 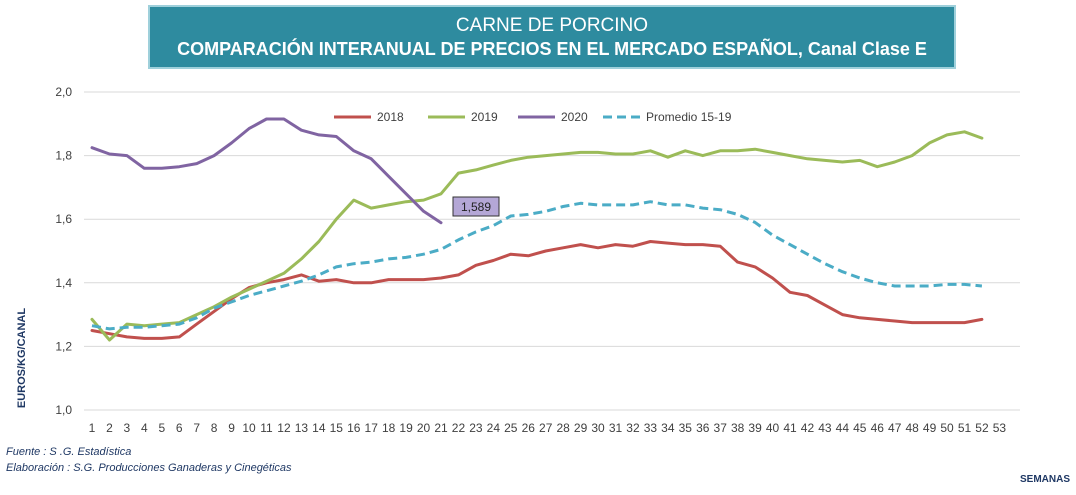 What do you see at coordinates (266, 428) in the screenshot?
I see `x-tick-label: 11` at bounding box center [266, 428].